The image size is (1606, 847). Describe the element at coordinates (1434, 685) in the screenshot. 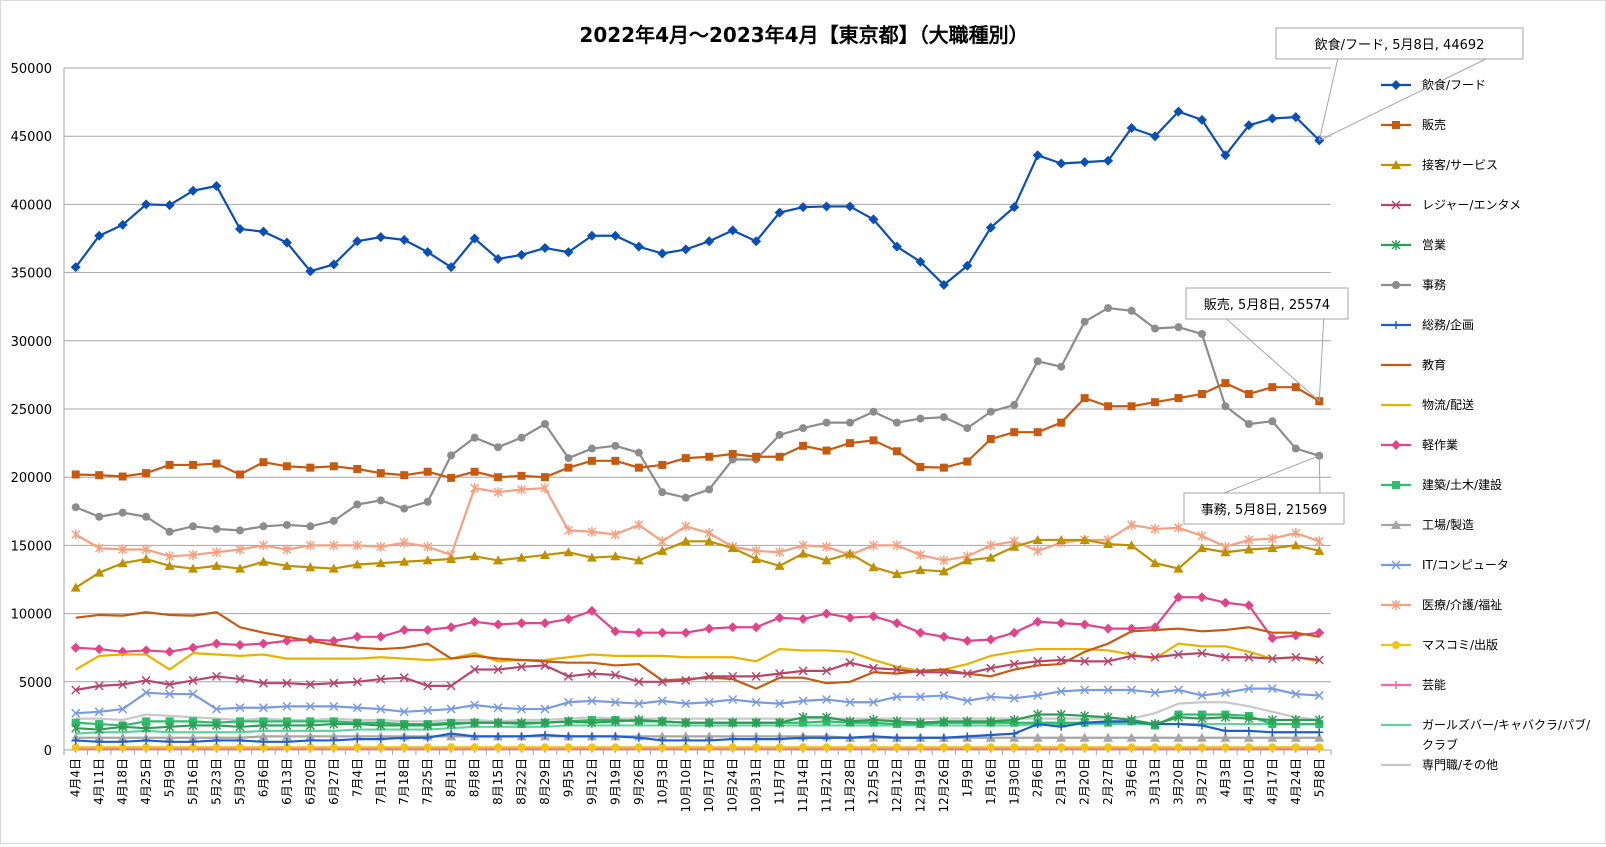

I see `legend-label: 芸能` at that location.